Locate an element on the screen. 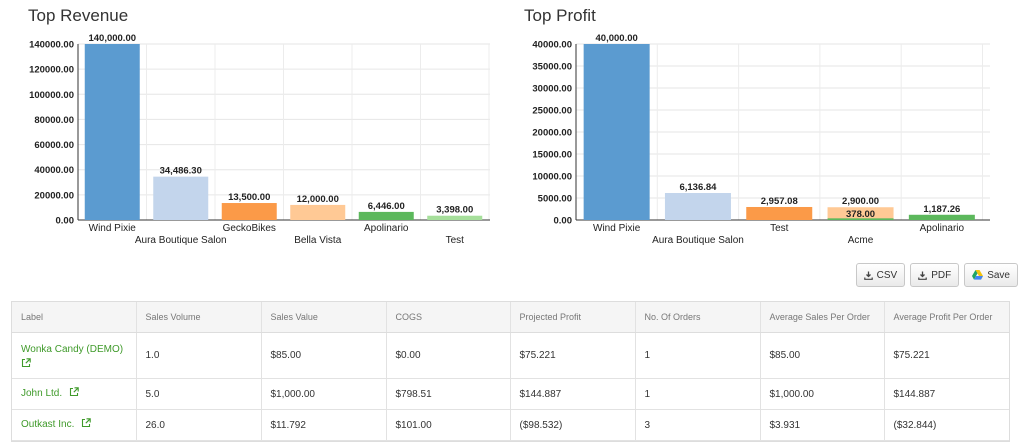 The width and height of the screenshot is (1024, 443). column-header: COGS is located at coordinates (448, 317).